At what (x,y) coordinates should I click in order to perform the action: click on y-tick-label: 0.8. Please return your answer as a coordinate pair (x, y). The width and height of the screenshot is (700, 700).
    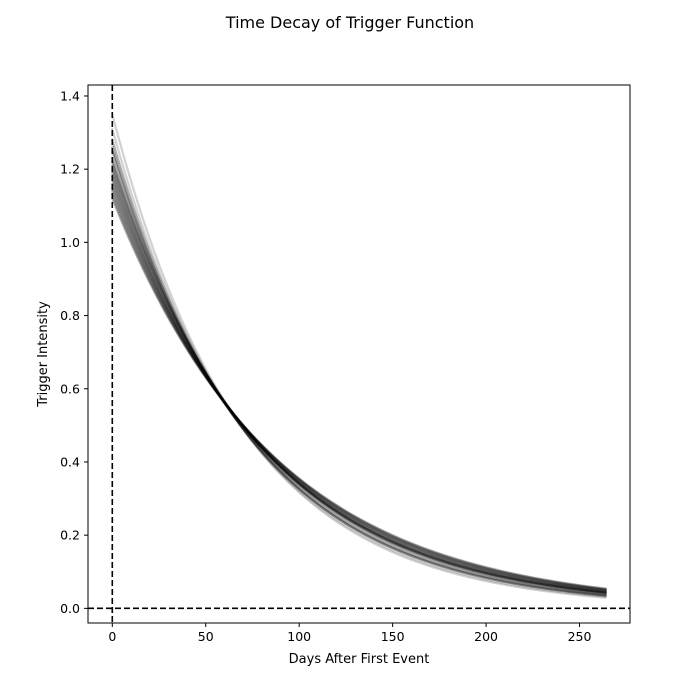
    Looking at the image, I should click on (70, 315).